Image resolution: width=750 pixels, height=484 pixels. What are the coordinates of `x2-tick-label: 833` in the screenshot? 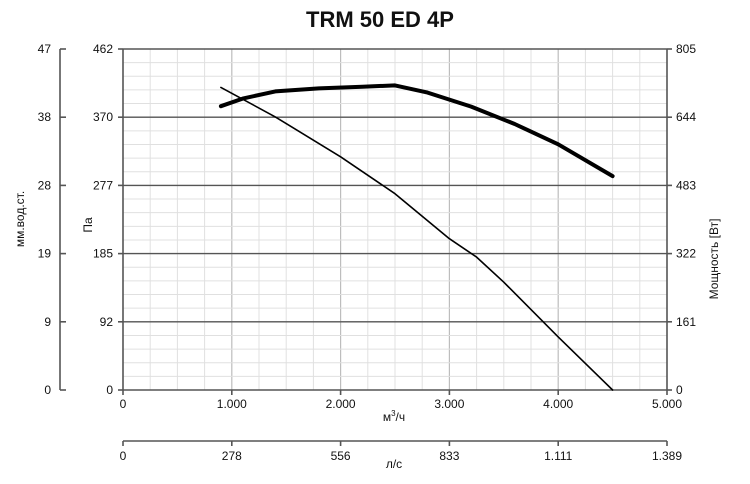 It's located at (449, 456).